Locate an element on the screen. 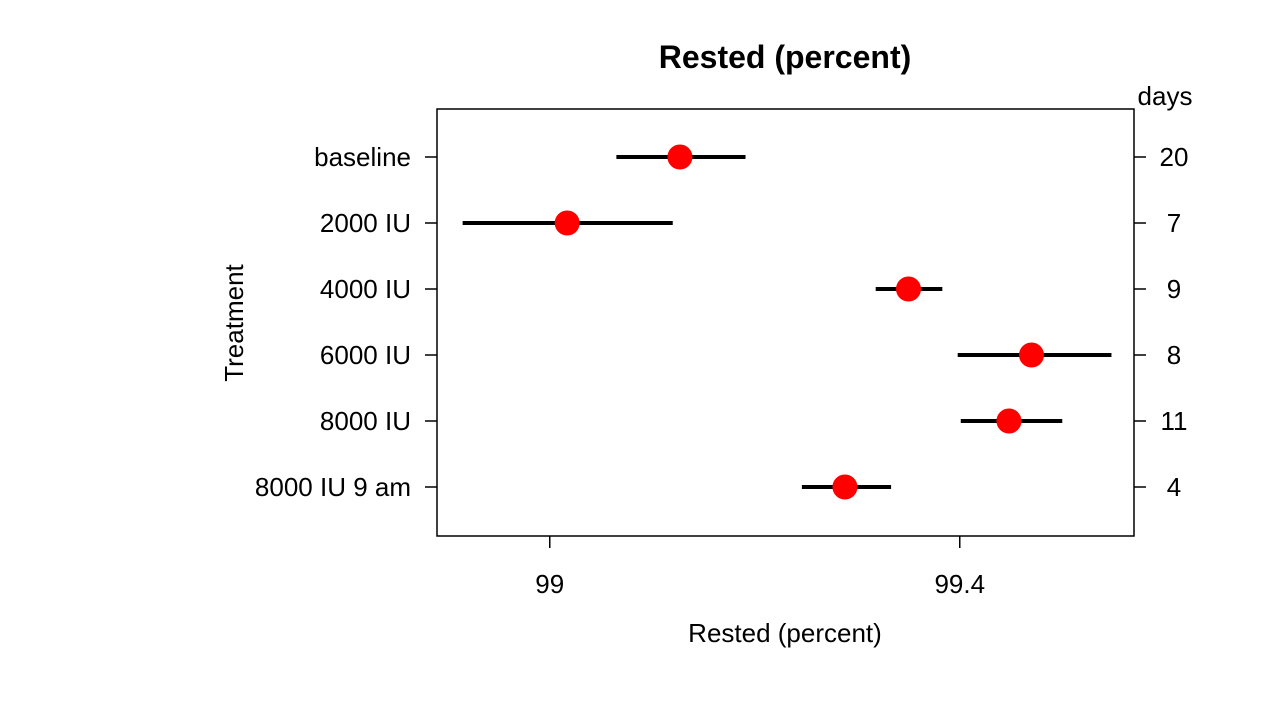  y-axis-label: Treatment is located at coordinates (234, 322).